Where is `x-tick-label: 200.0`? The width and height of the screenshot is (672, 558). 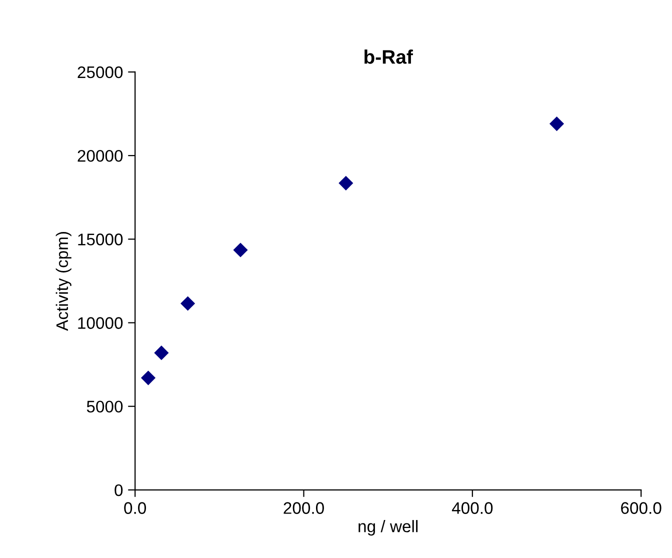 x-tick-label: 200.0 is located at coordinates (304, 508).